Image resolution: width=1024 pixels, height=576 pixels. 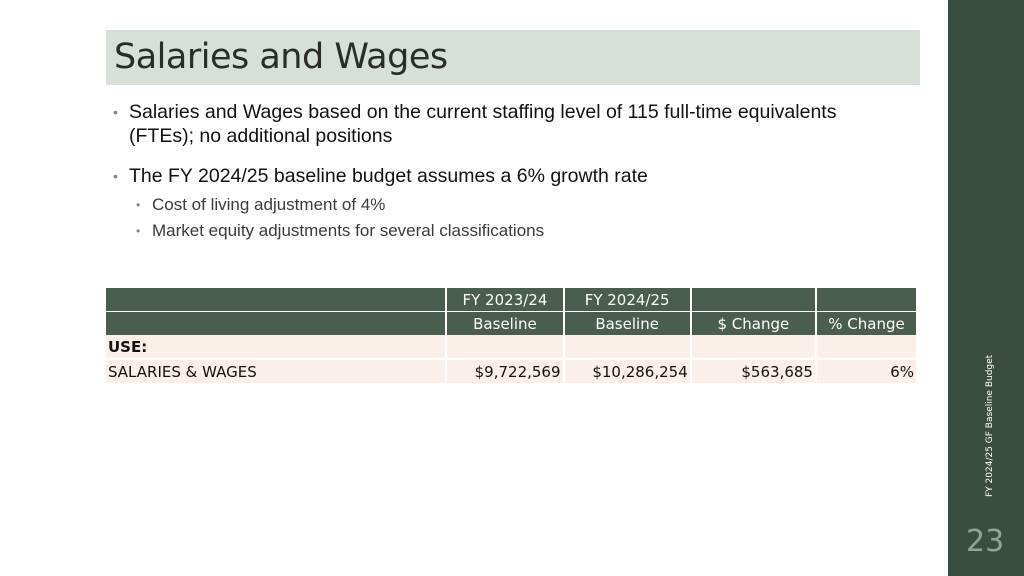 What do you see at coordinates (627, 299) in the screenshot?
I see `header-cell-fy2425: FY 2024/25` at bounding box center [627, 299].